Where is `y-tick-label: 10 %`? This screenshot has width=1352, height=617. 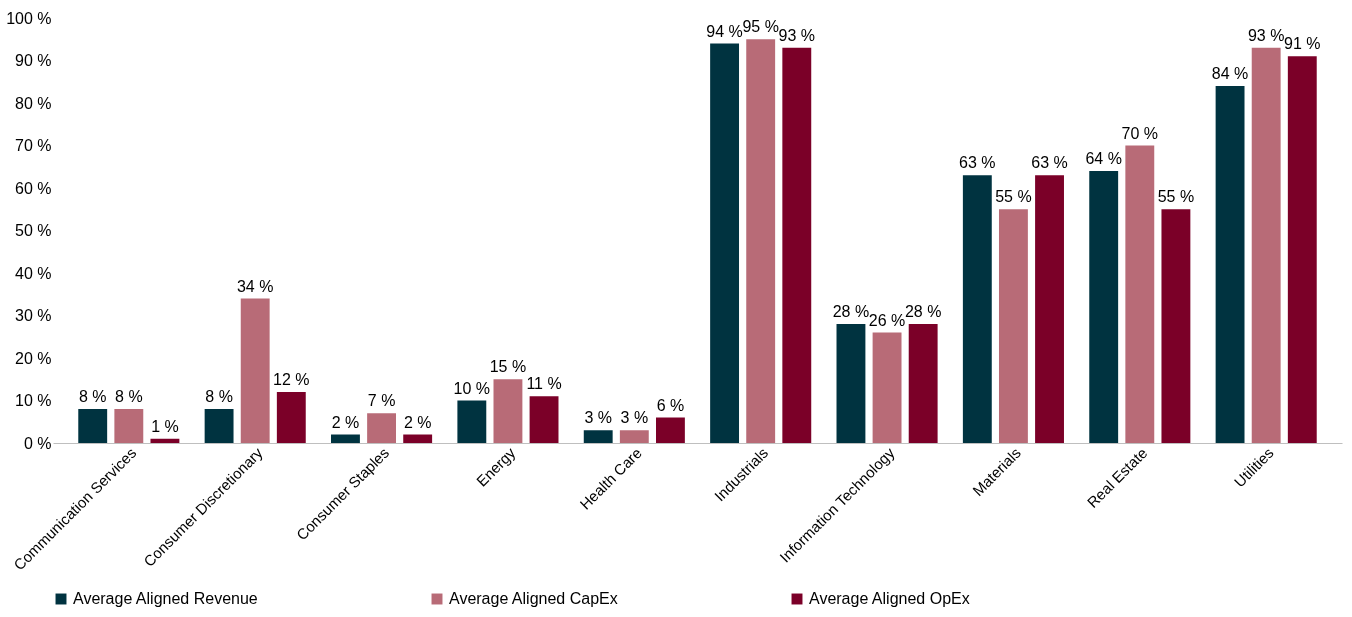
y-tick-label: 10 % is located at coordinates (33, 400).